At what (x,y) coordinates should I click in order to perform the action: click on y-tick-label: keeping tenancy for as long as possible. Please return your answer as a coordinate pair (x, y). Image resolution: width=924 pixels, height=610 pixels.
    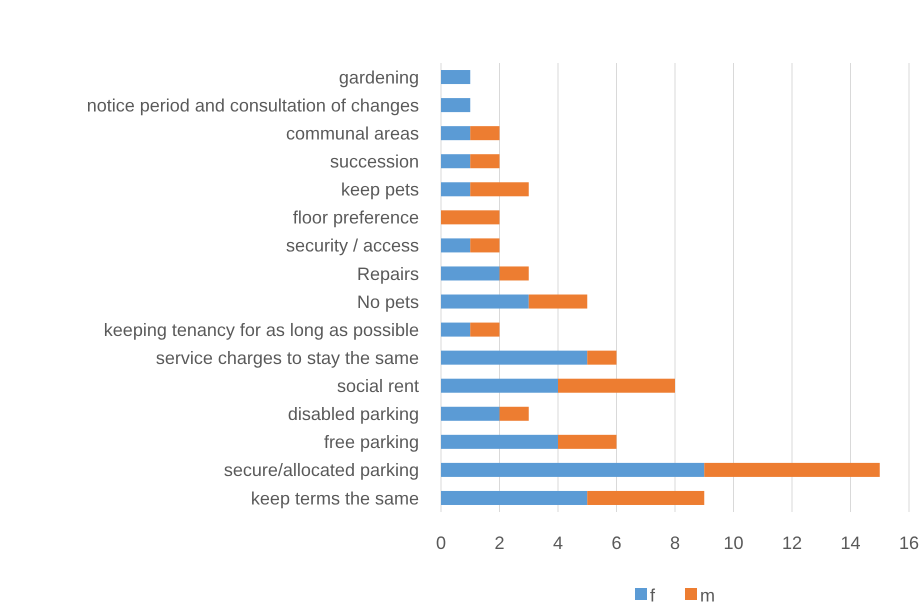
    Looking at the image, I should click on (261, 330).